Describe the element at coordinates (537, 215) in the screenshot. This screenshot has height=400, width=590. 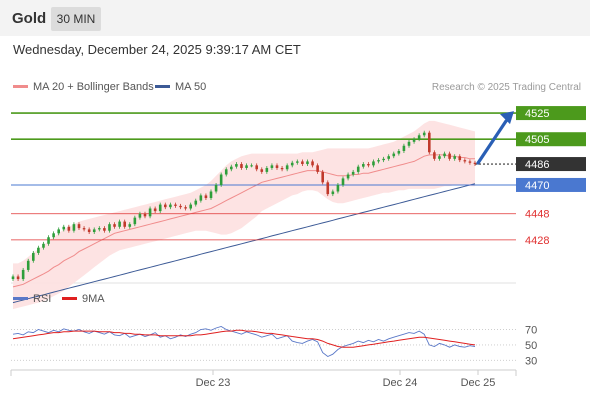
I see `price-label-4448: 4448` at that location.